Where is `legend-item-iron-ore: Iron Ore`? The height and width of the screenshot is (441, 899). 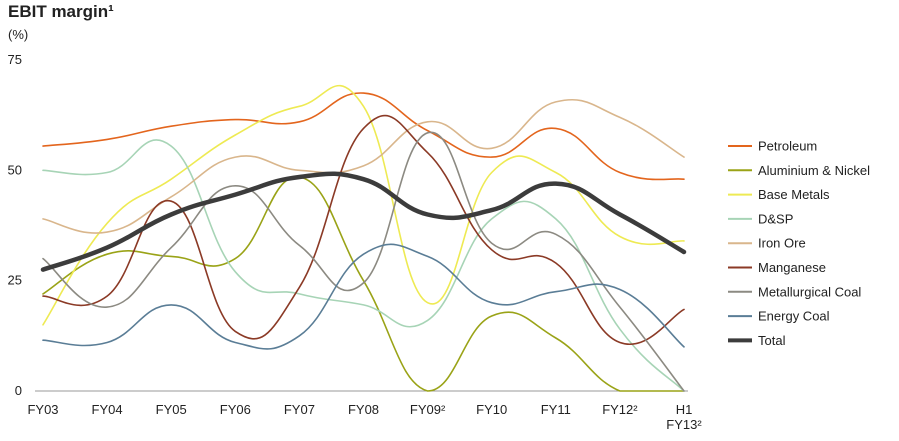
legend-item-iron-ore: Iron Ore is located at coordinates (767, 243).